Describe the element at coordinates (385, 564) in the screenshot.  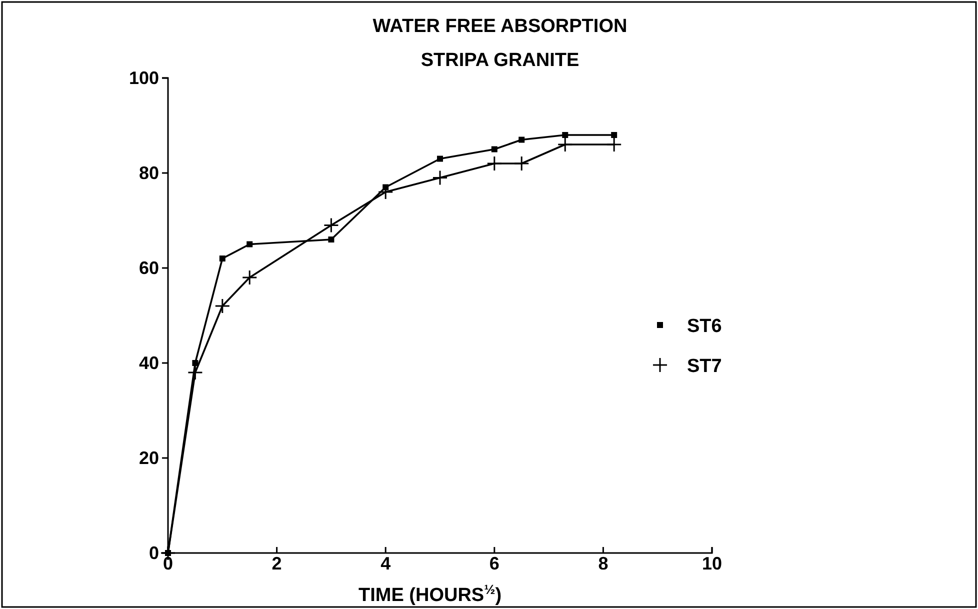
I see `x-tick-label: 4` at that location.